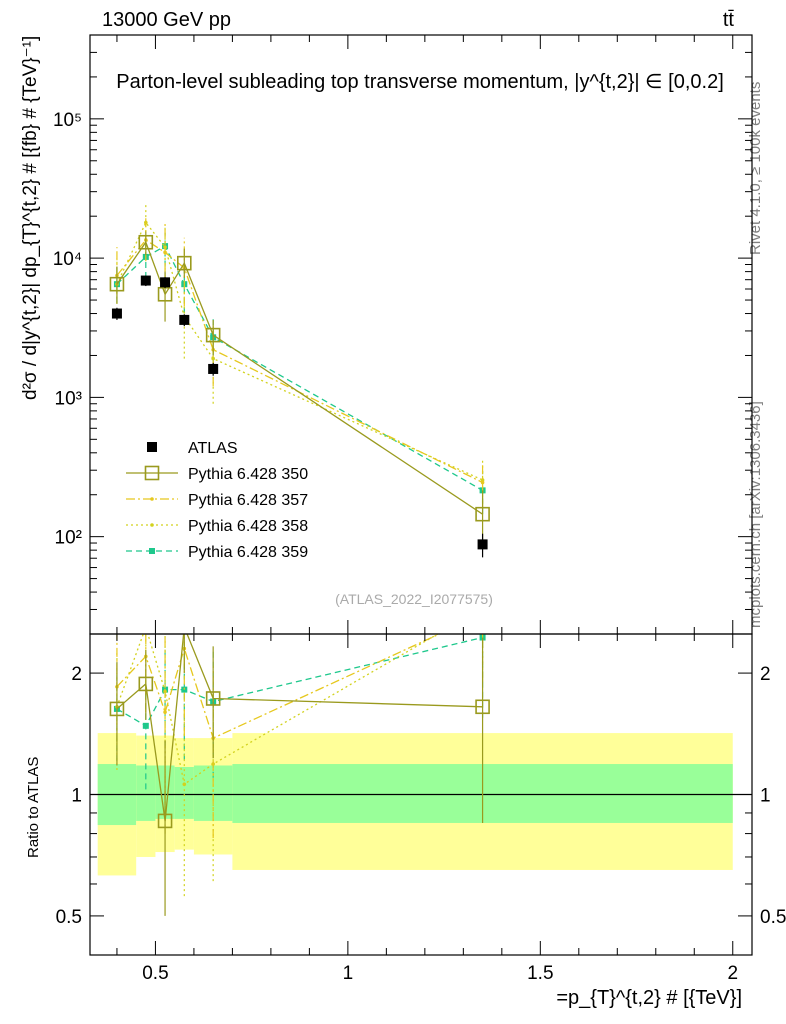 This screenshot has height=1024, width=786. What do you see at coordinates (67, 120) in the screenshot?
I see `y-tick-label: 10⁵` at bounding box center [67, 120].